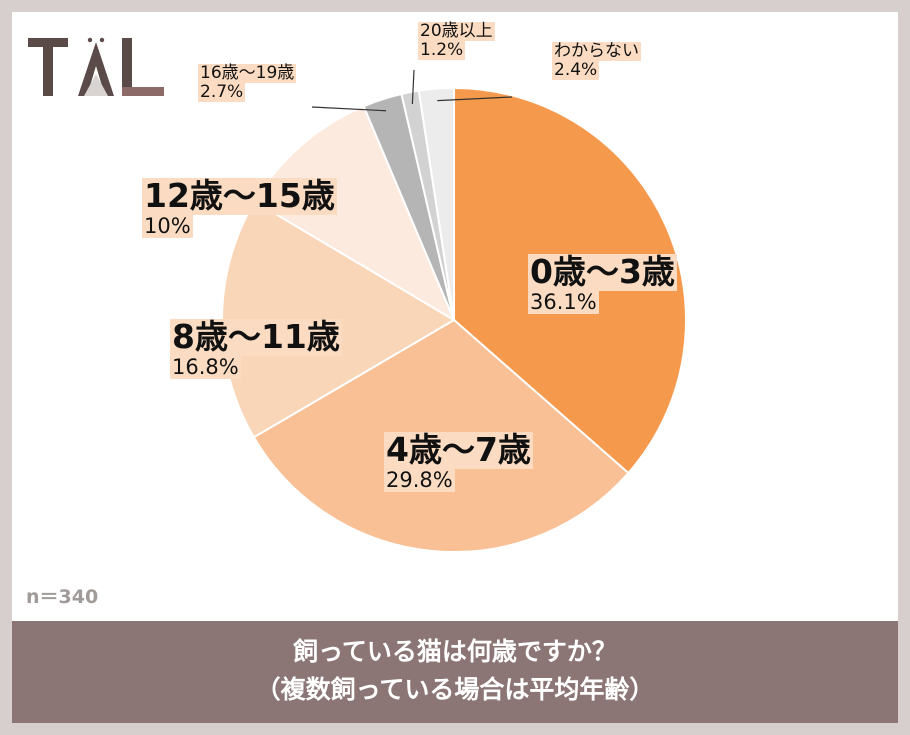  What do you see at coordinates (455, 672) in the screenshot?
I see `chart-title-banner: 飼っている猫は何歳ですか？ （複数飼っている場合は平均年齢）` at bounding box center [455, 672].